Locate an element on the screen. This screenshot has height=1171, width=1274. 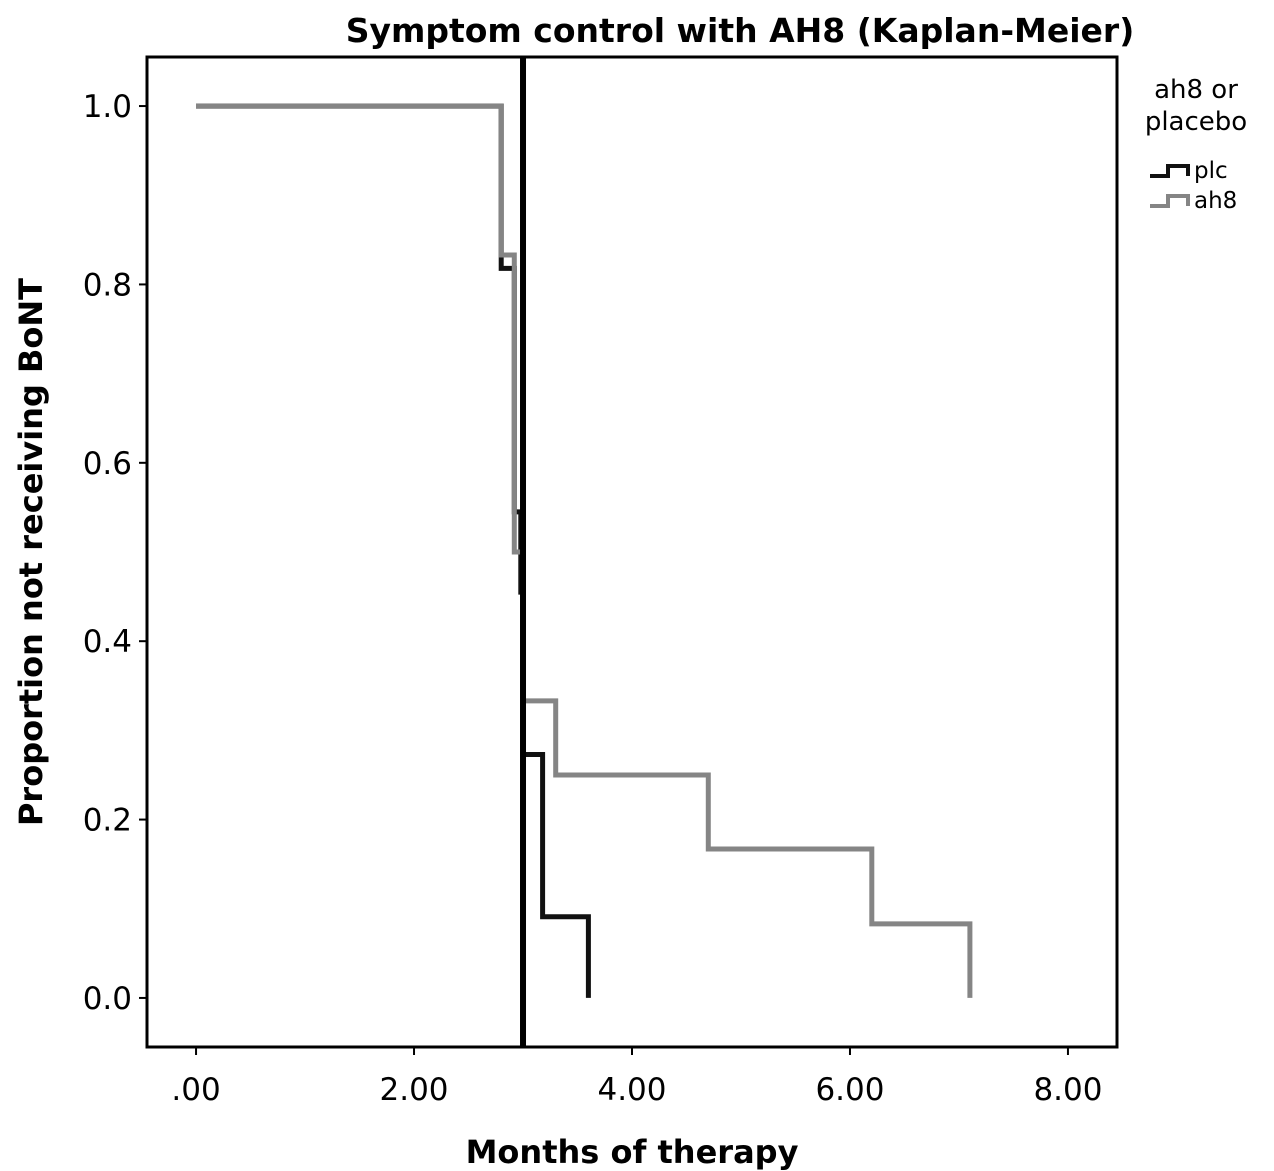
x-tick-label: 2.00 is located at coordinates (414, 1090).